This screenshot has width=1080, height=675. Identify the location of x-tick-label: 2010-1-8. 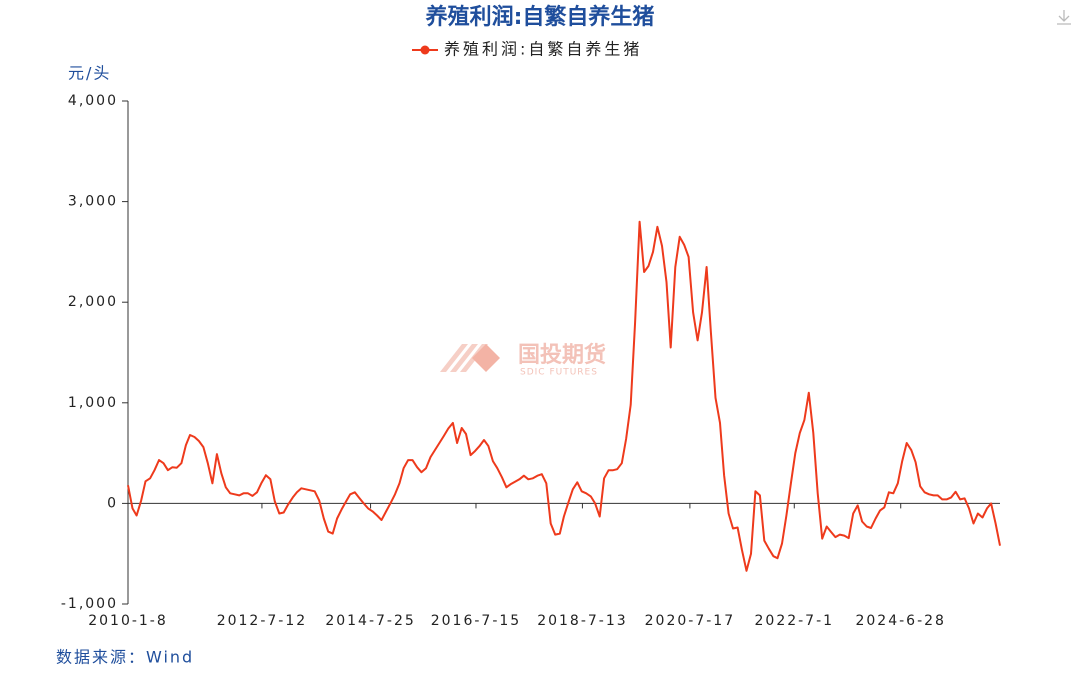
(128, 621).